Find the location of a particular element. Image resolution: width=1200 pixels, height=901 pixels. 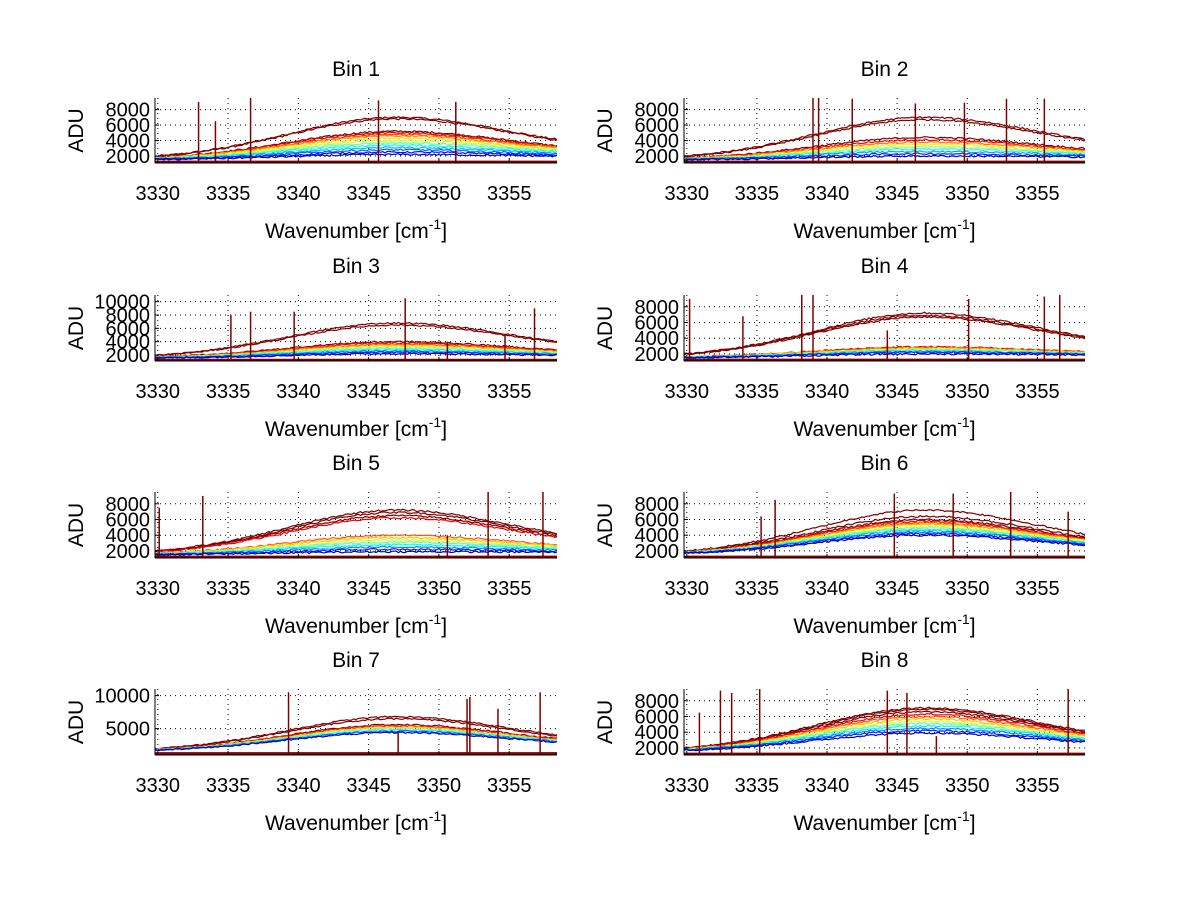

subplot-title: Bin 8 is located at coordinates (885, 660).